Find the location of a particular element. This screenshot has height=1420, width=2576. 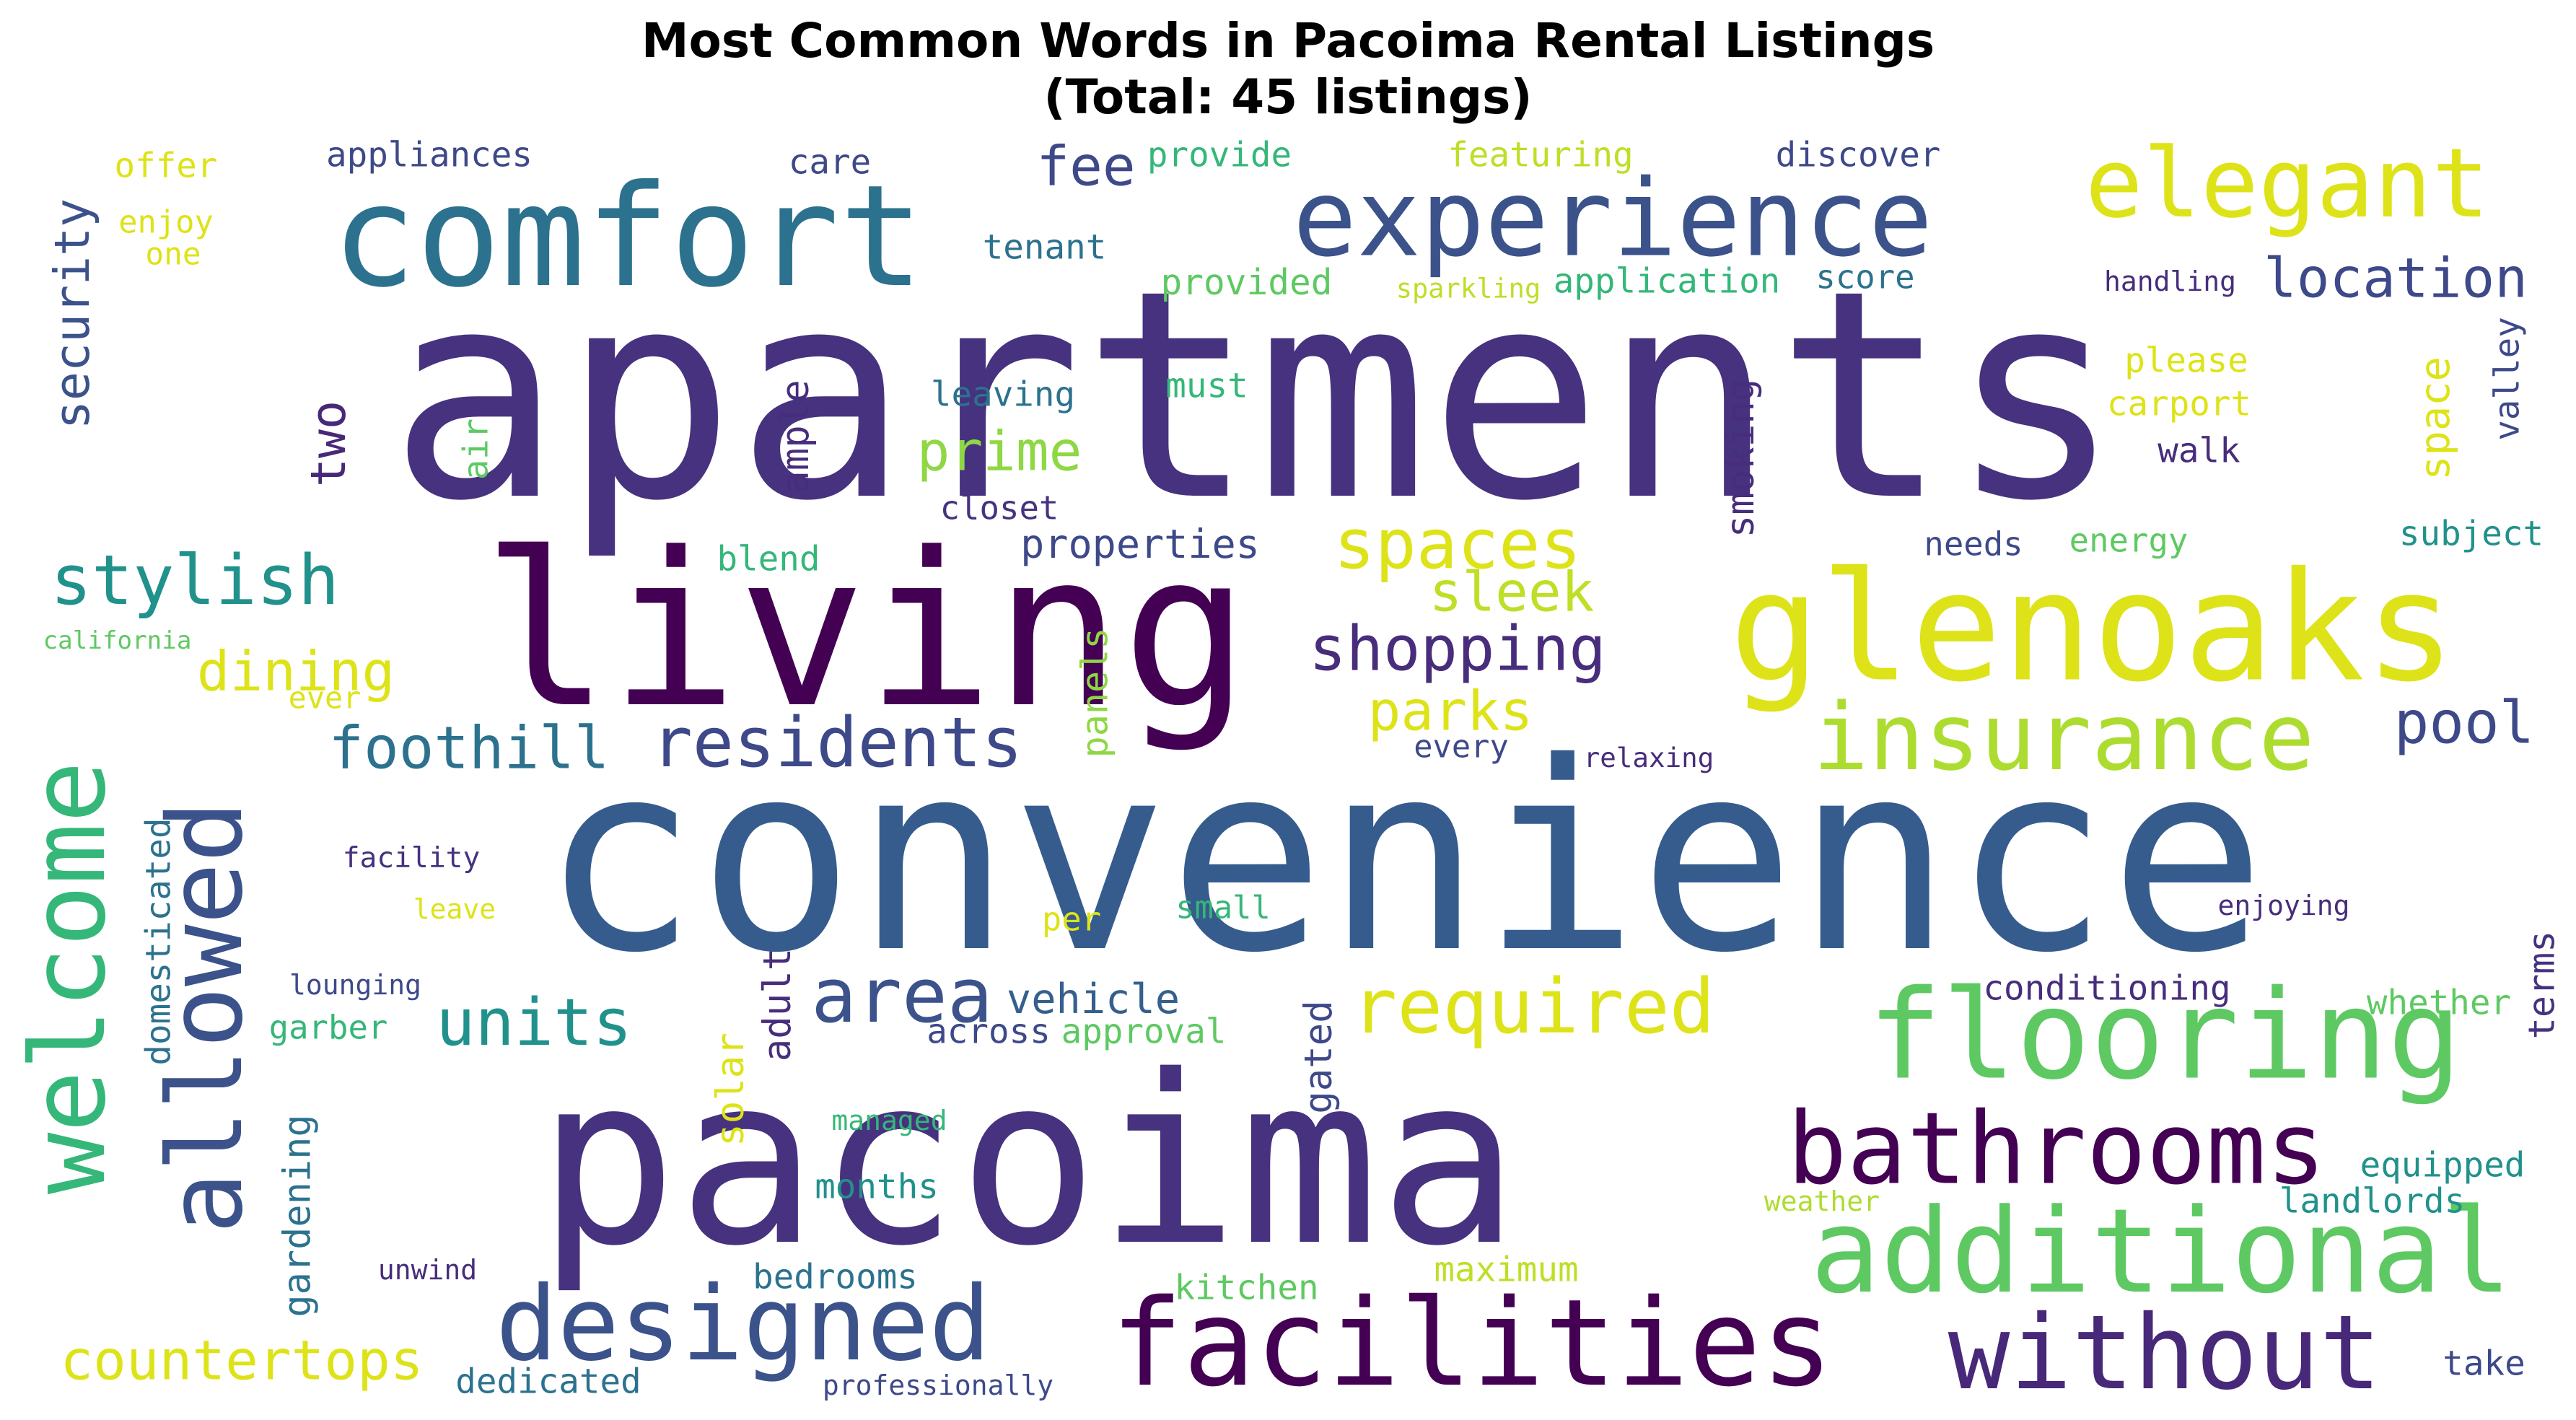

word-pool: pool is located at coordinates (2464, 724).